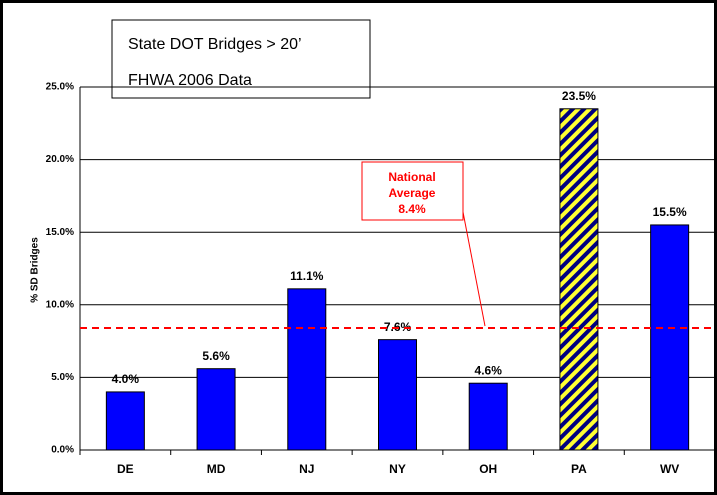 Image resolution: width=717 pixels, height=495 pixels. Describe the element at coordinates (60, 87) in the screenshot. I see `y-tick-label: 25.0%` at that location.